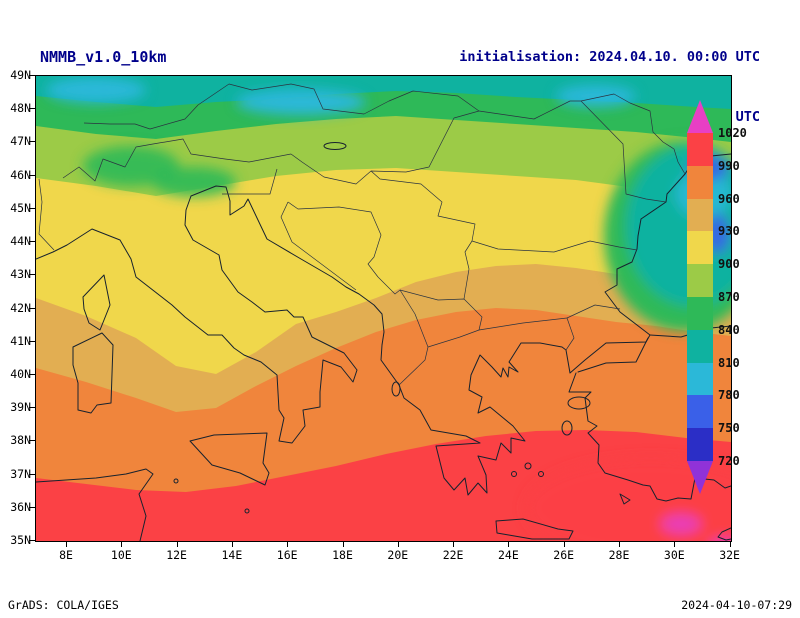  Describe the element at coordinates (20, 75) in the screenshot. I see `lat-axis-label: 49N` at that location.